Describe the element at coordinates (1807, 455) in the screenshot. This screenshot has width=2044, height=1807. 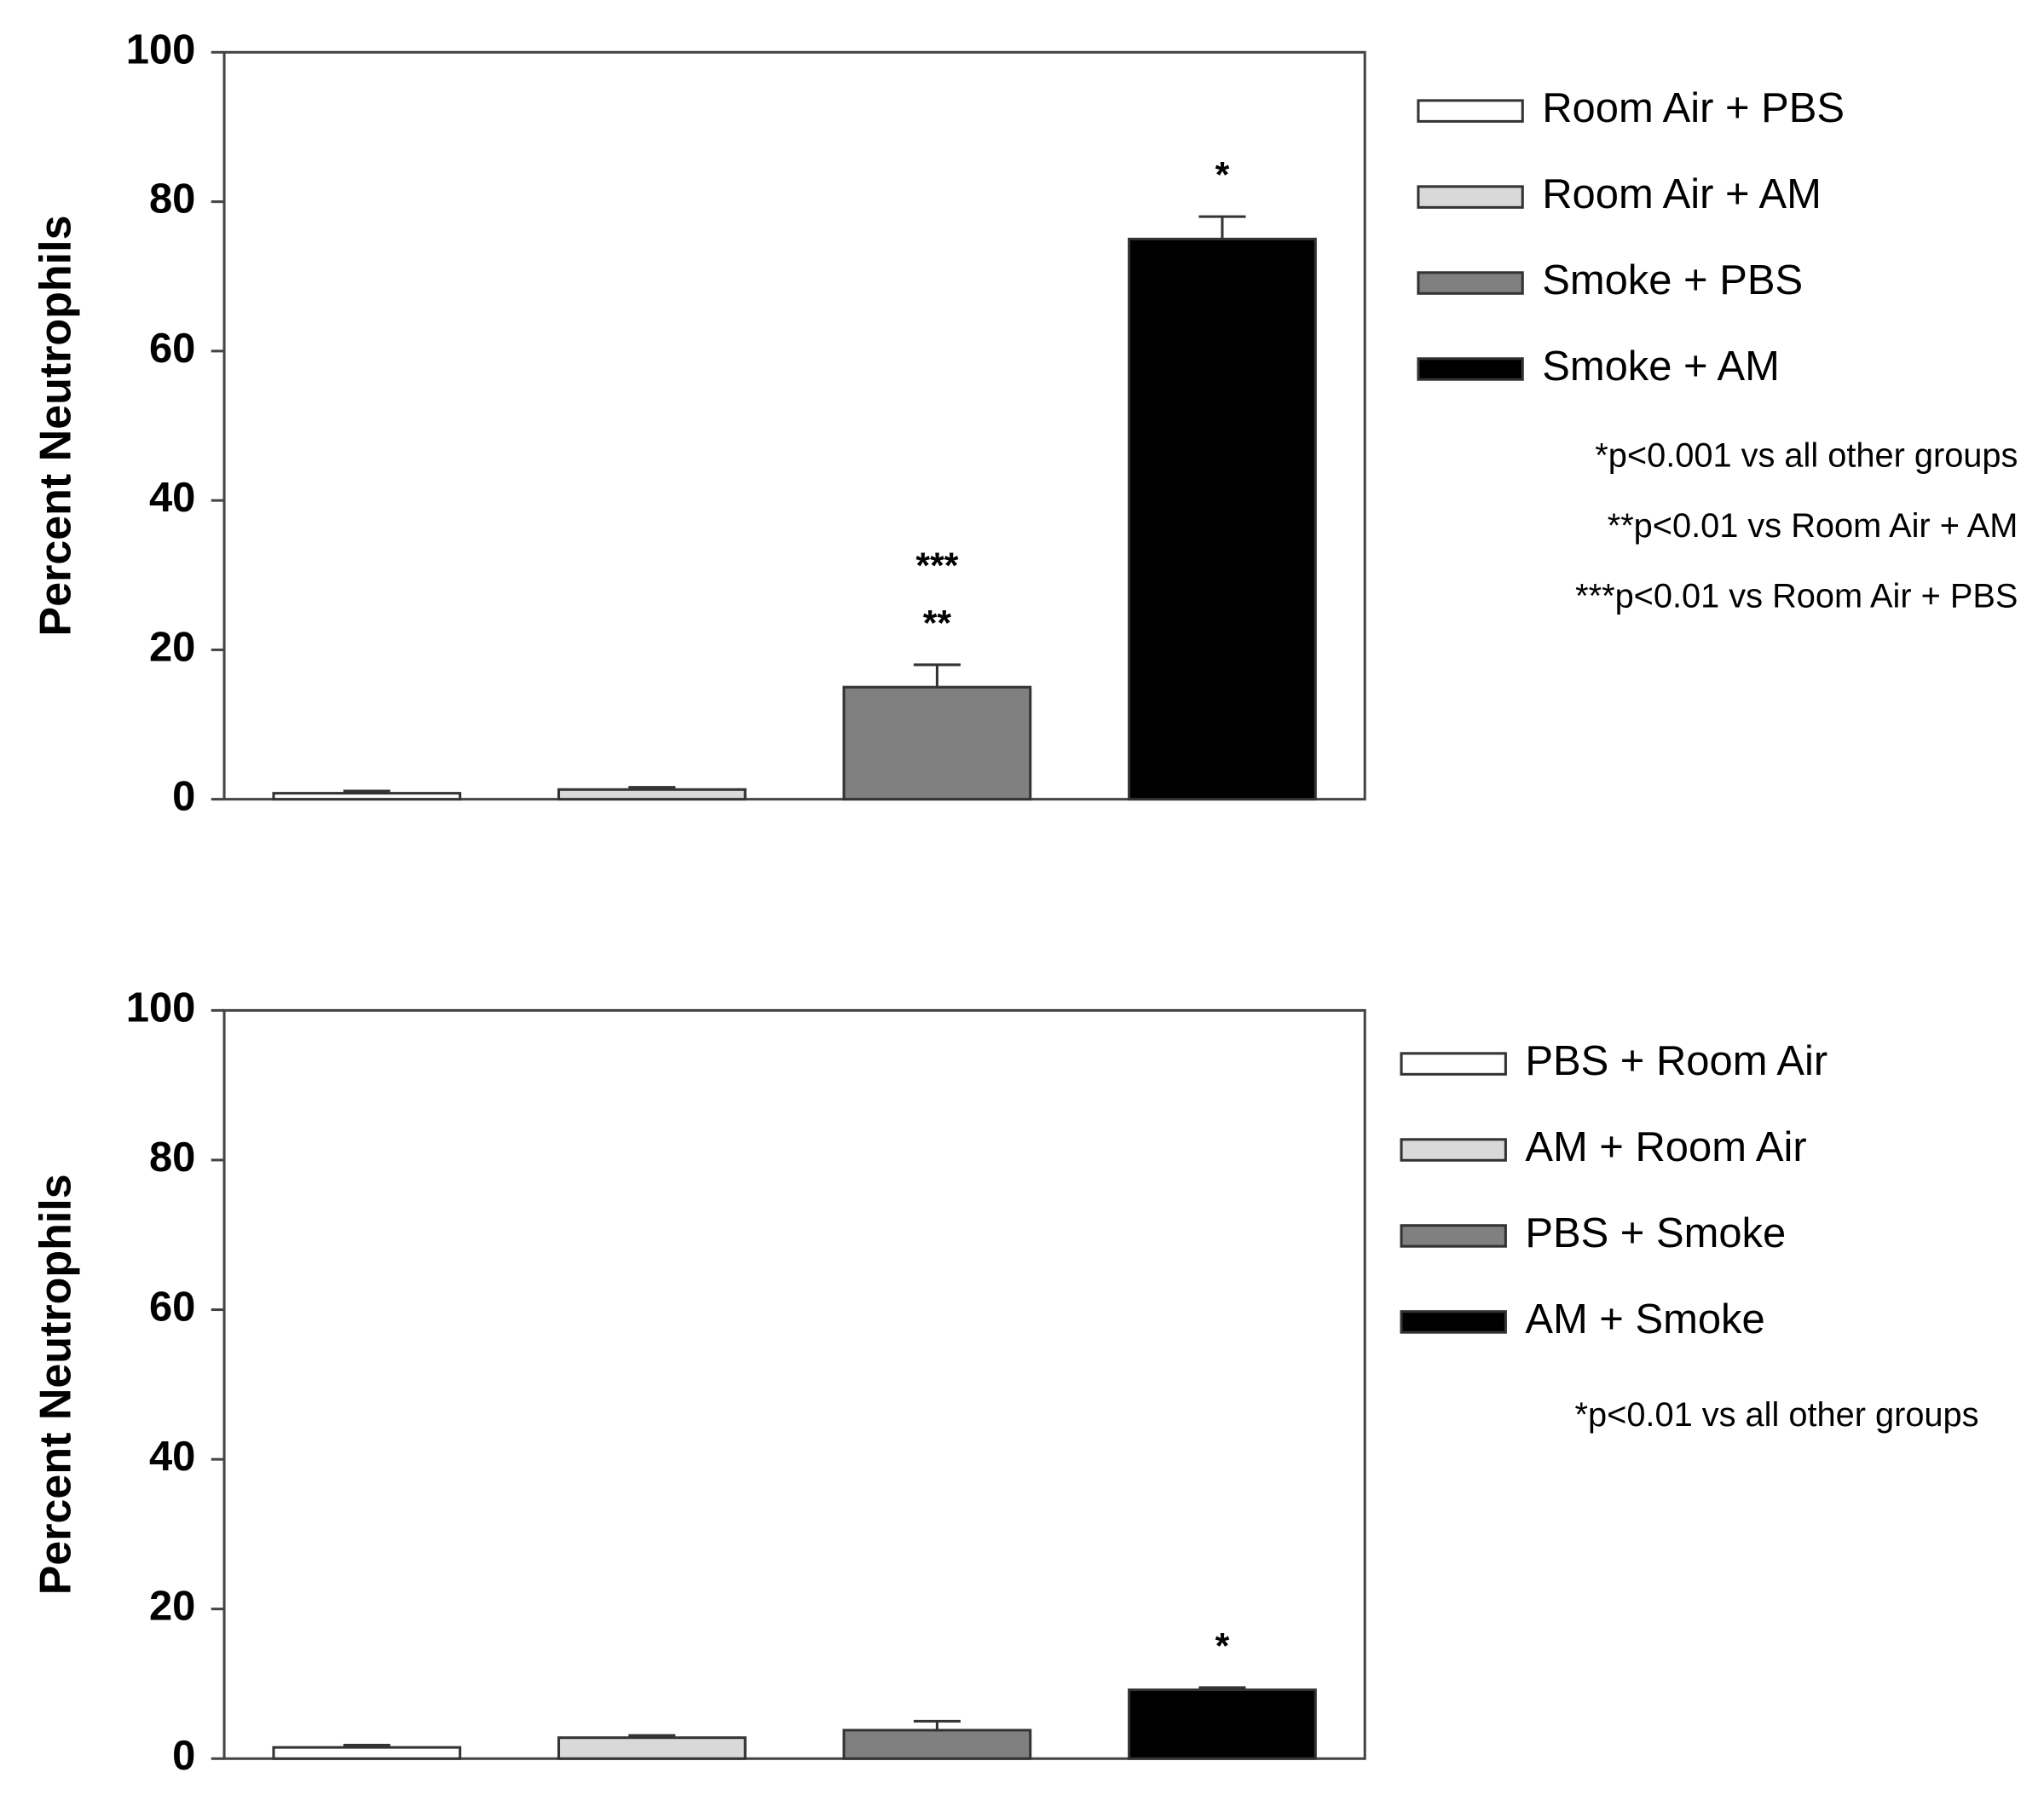
I see `footnote: *p<0.001 vs all other groups` at that location.